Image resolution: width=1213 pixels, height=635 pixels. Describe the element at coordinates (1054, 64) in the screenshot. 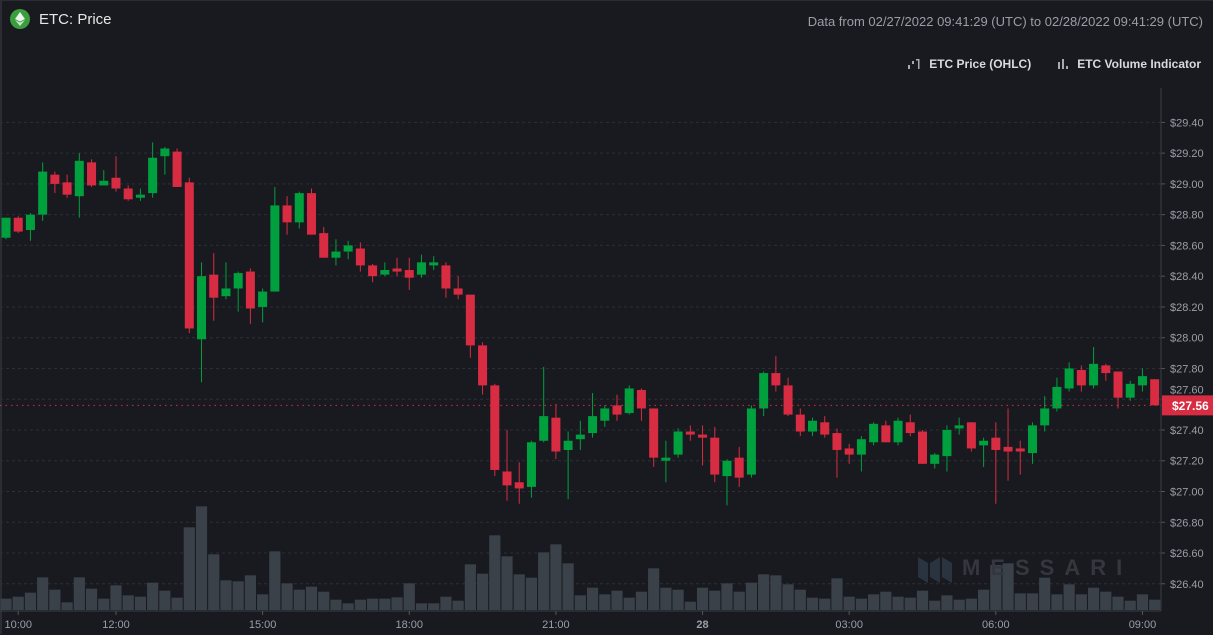

I see `legend: ETC Price (OHLC) ETC Volume Indicator` at that location.